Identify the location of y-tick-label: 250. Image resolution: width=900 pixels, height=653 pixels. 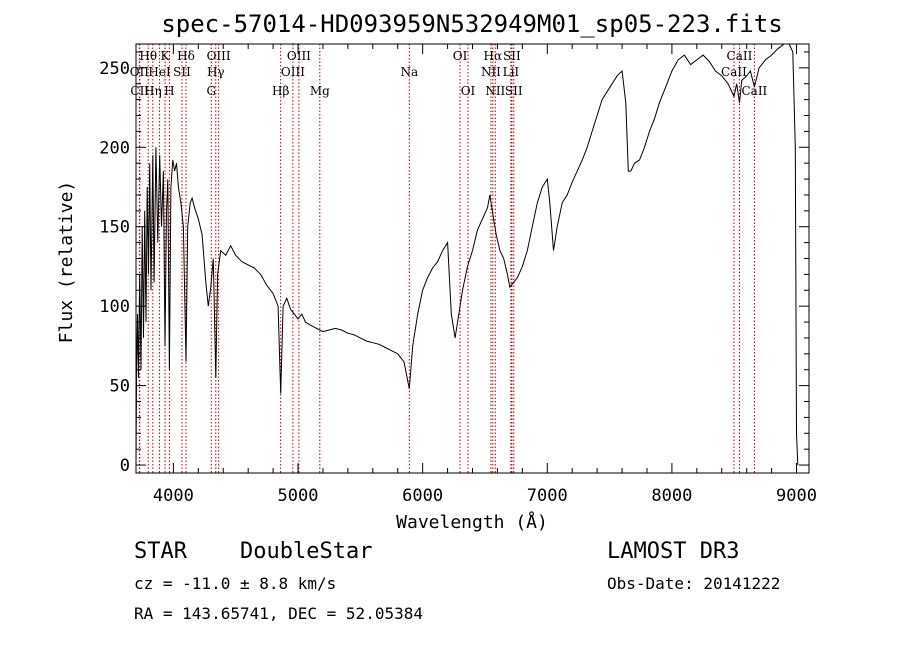
(114, 69).